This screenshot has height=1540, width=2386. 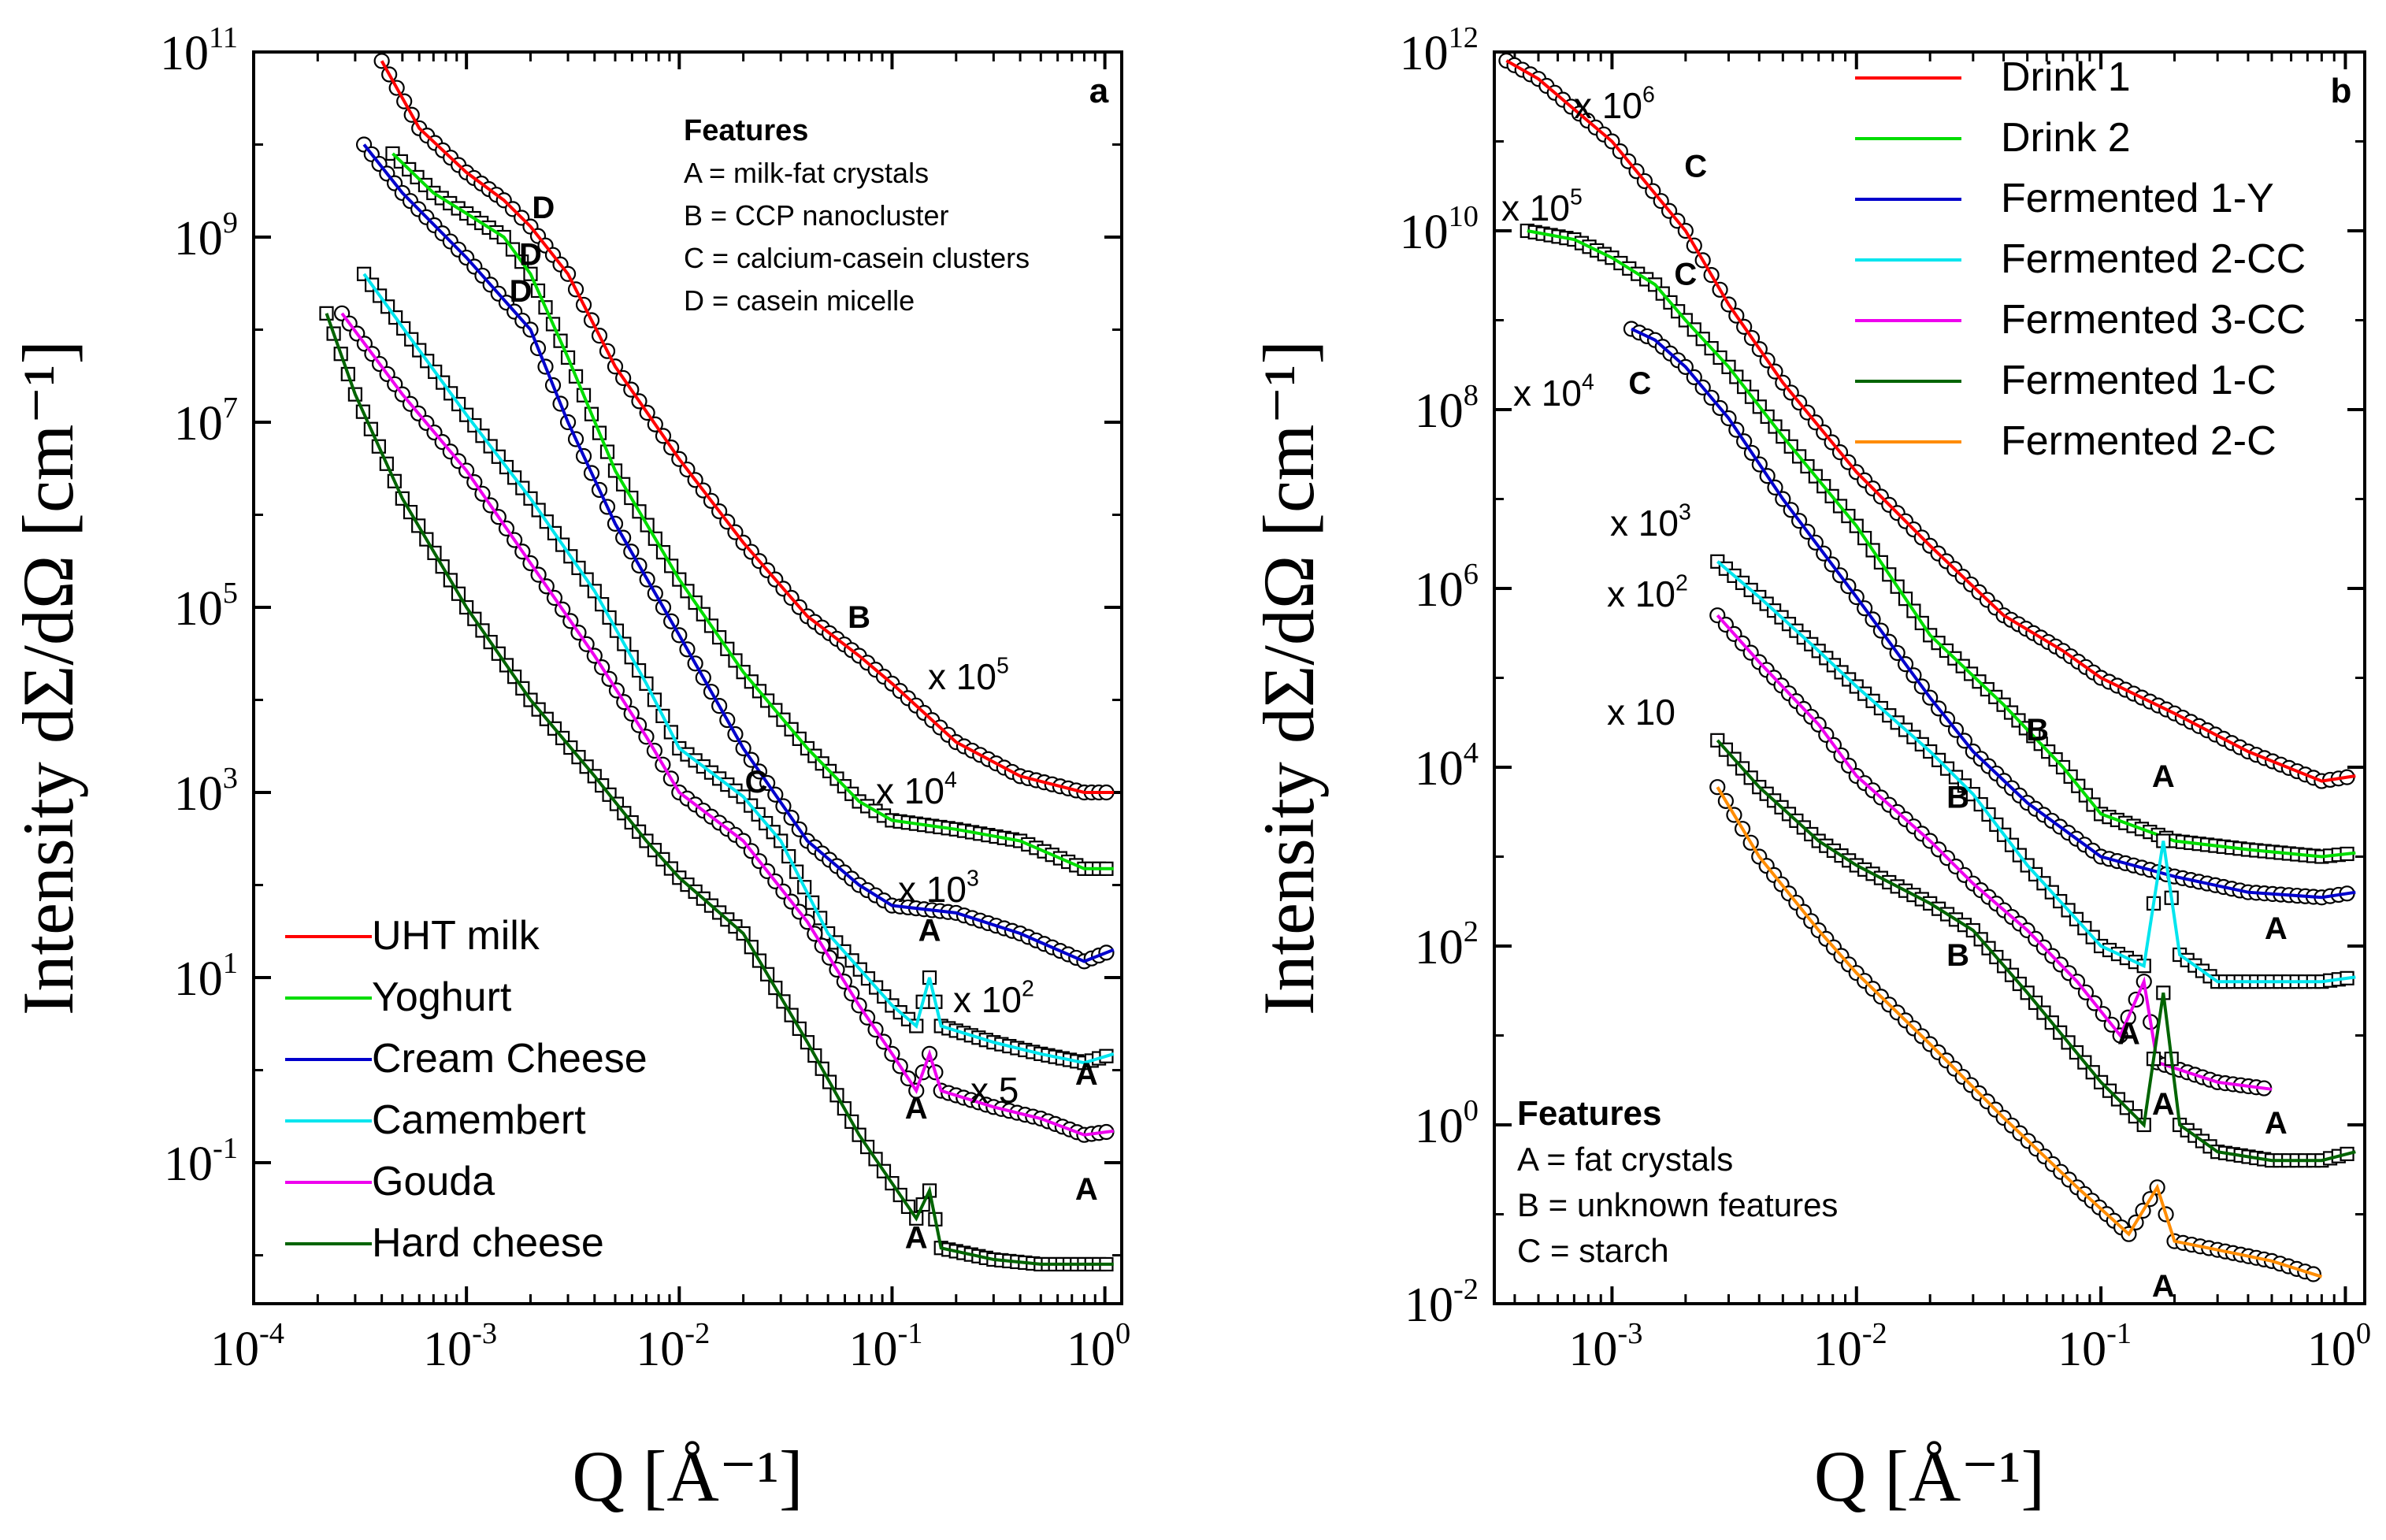 I want to click on scale-factor-label: x 103, so click(x=938, y=888).